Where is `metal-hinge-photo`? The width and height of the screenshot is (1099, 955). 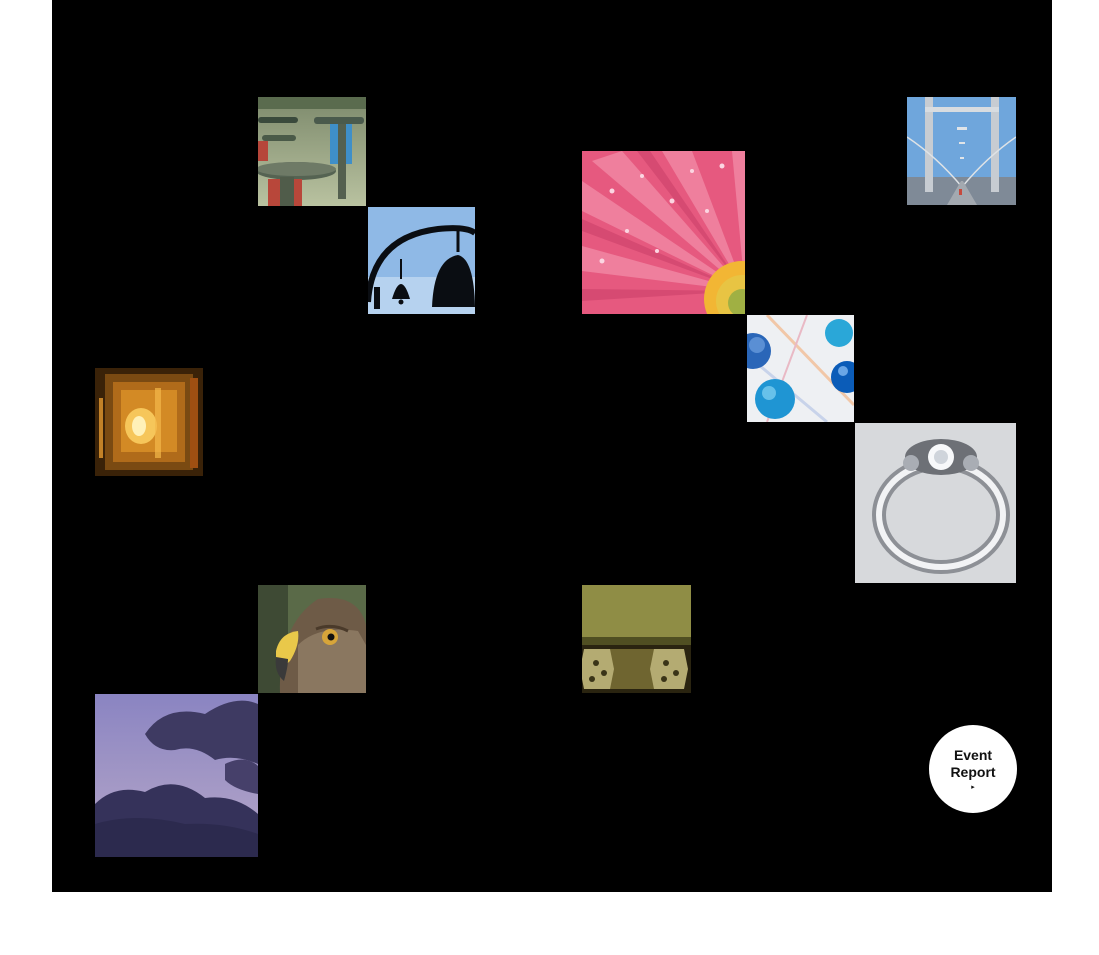
metal-hinge-photo is located at coordinates (636, 639).